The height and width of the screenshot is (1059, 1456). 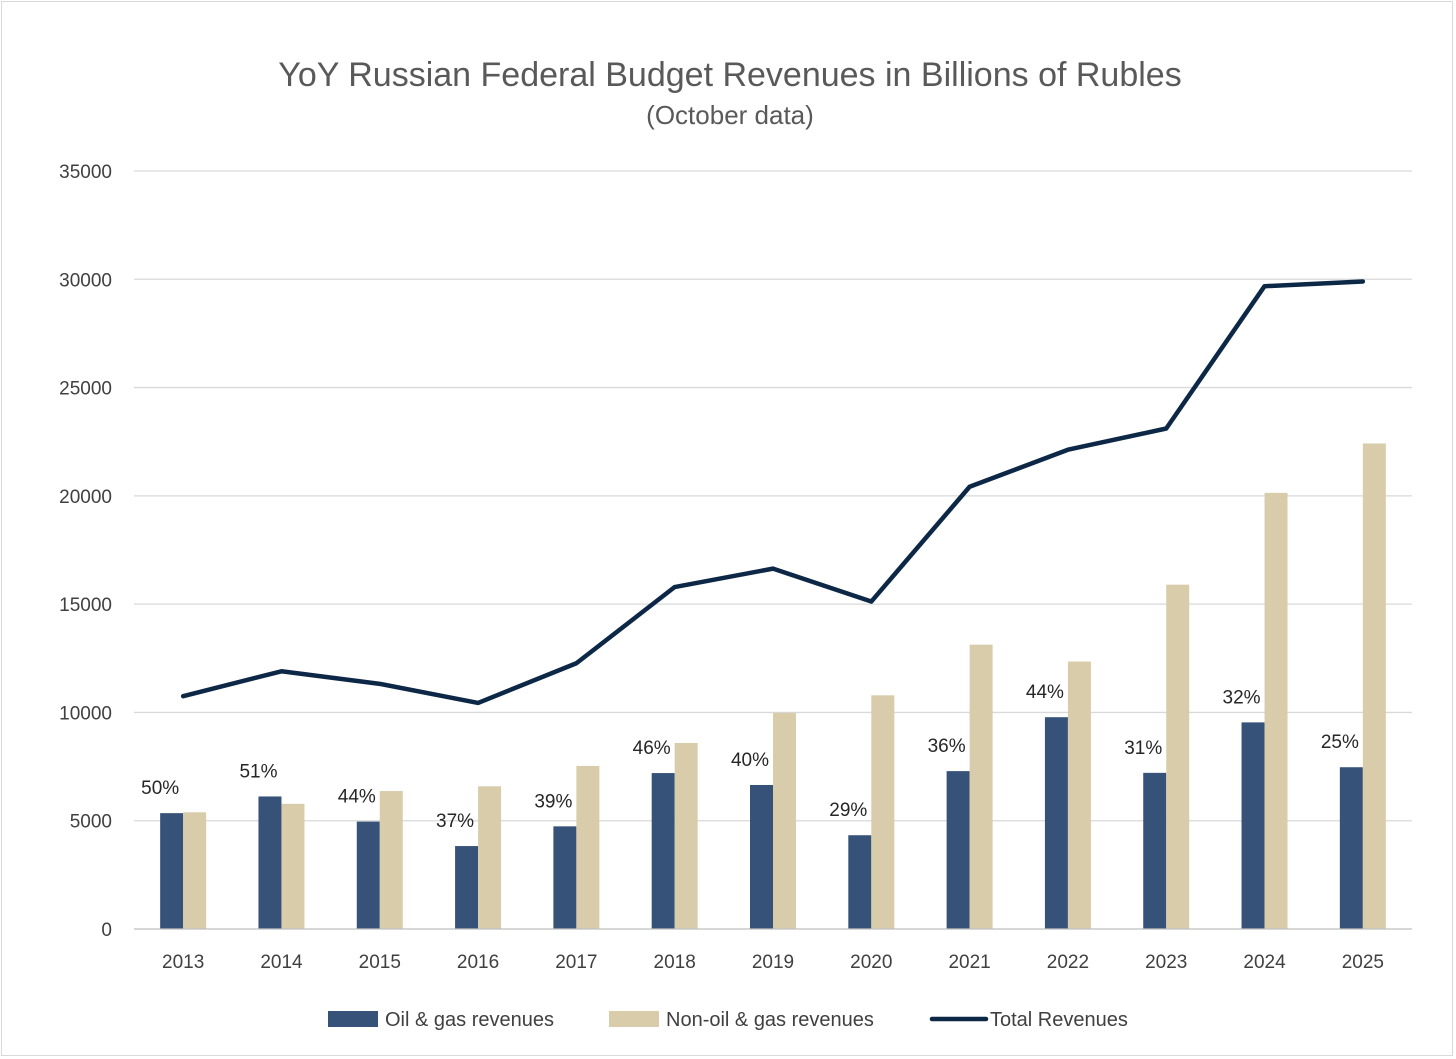 I want to click on legend-swatch-oil-gas, so click(x=353, y=1019).